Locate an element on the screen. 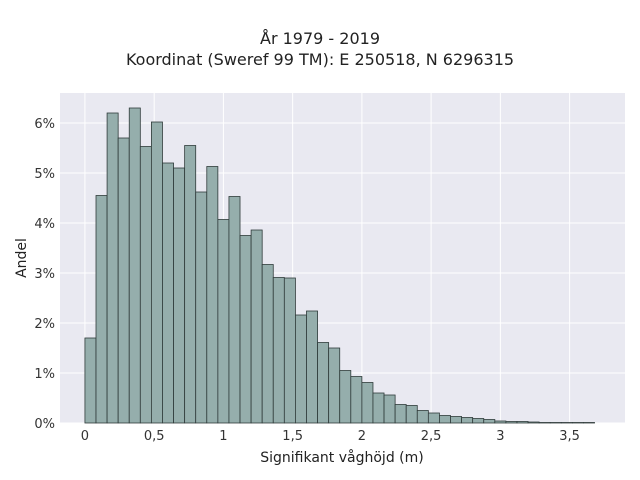  x-tick-label: 3 is located at coordinates (500, 436).